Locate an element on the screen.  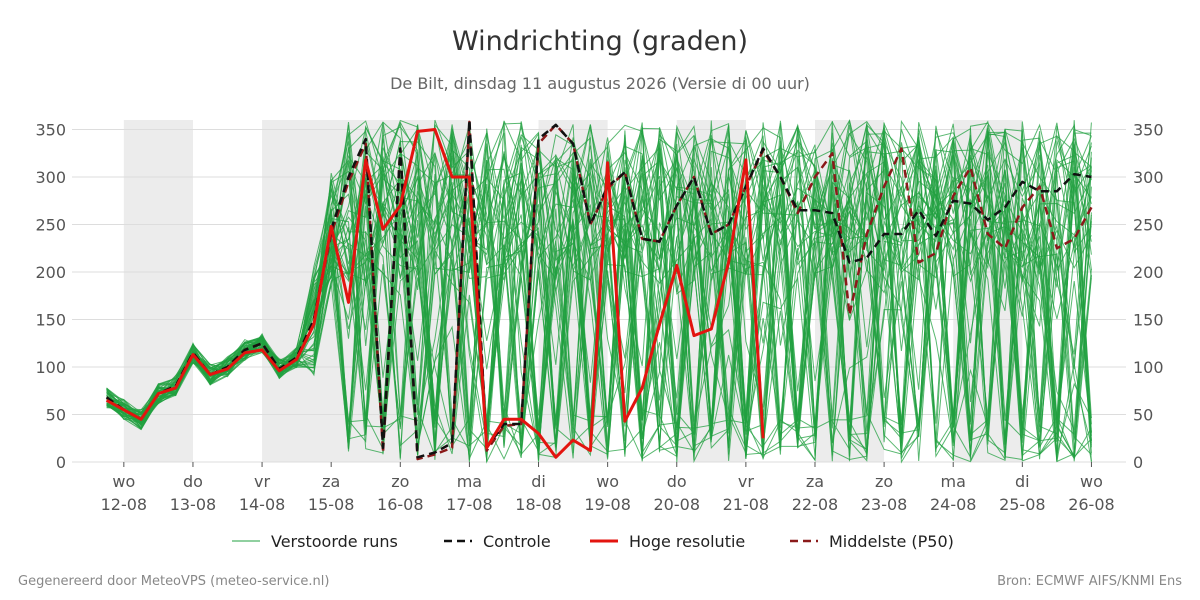
x-tick-day-5: ma is located at coordinates (469, 481).